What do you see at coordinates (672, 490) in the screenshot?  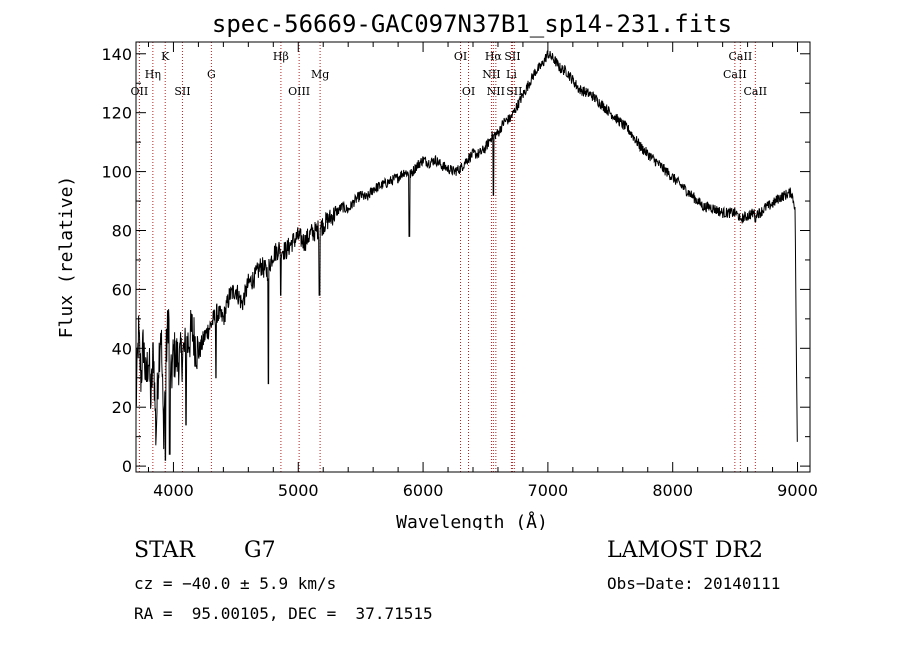 I see `x-tick-label: 8000` at bounding box center [672, 490].